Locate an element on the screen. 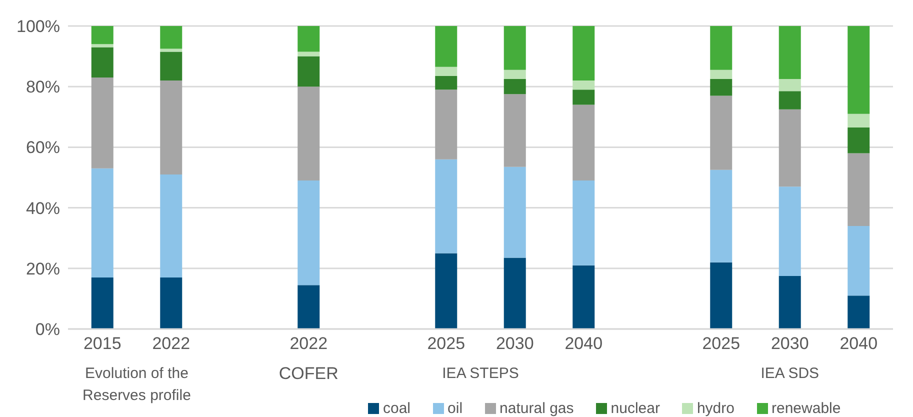  y-tick-label: 0% is located at coordinates (47, 330).